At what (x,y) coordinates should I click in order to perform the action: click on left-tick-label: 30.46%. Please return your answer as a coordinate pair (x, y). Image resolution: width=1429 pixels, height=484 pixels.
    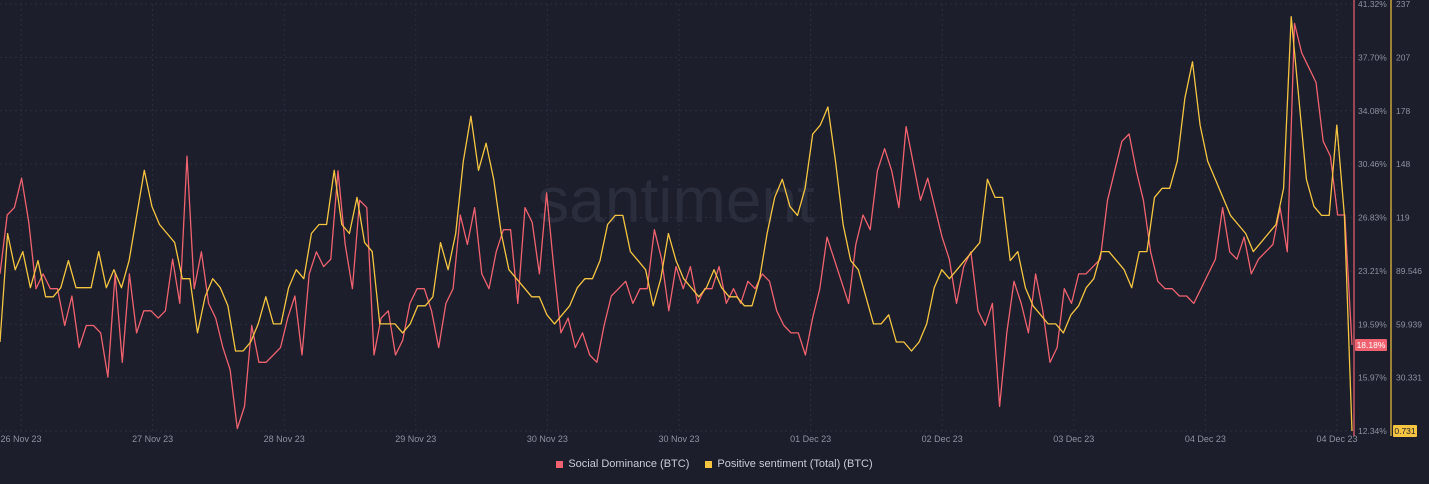
    Looking at the image, I should click on (1372, 164).